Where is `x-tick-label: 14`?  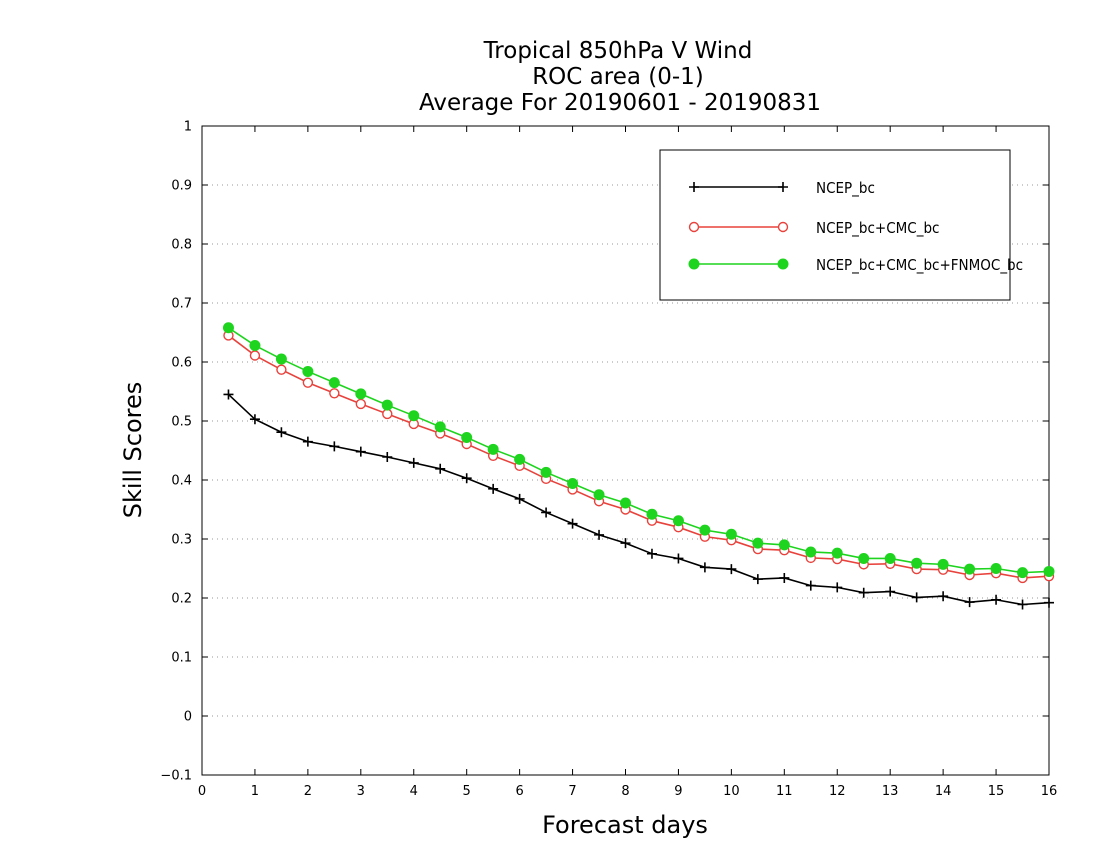 x-tick-label: 14 is located at coordinates (943, 791).